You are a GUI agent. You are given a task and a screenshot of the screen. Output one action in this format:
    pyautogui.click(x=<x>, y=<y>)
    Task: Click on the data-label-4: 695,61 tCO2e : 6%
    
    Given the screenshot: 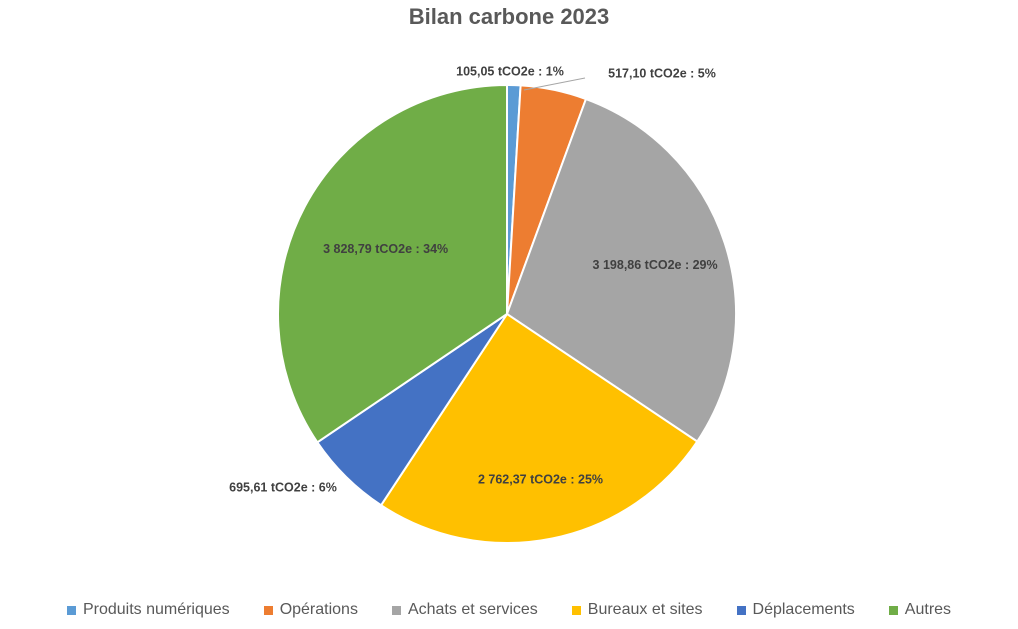 What is the action you would take?
    pyautogui.click(x=283, y=487)
    